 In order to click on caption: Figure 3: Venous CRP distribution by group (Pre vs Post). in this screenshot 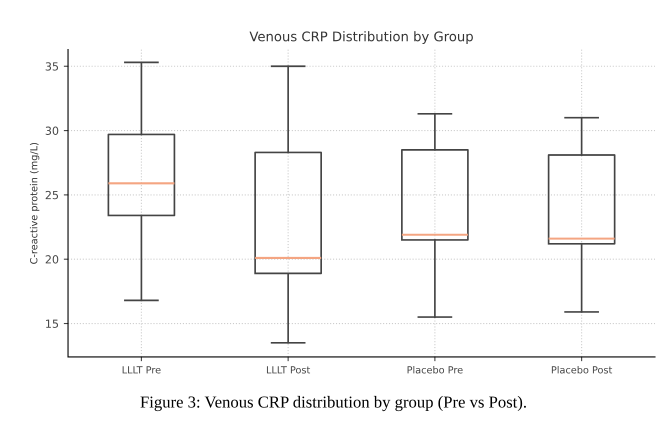, I will do `click(333, 404)`.